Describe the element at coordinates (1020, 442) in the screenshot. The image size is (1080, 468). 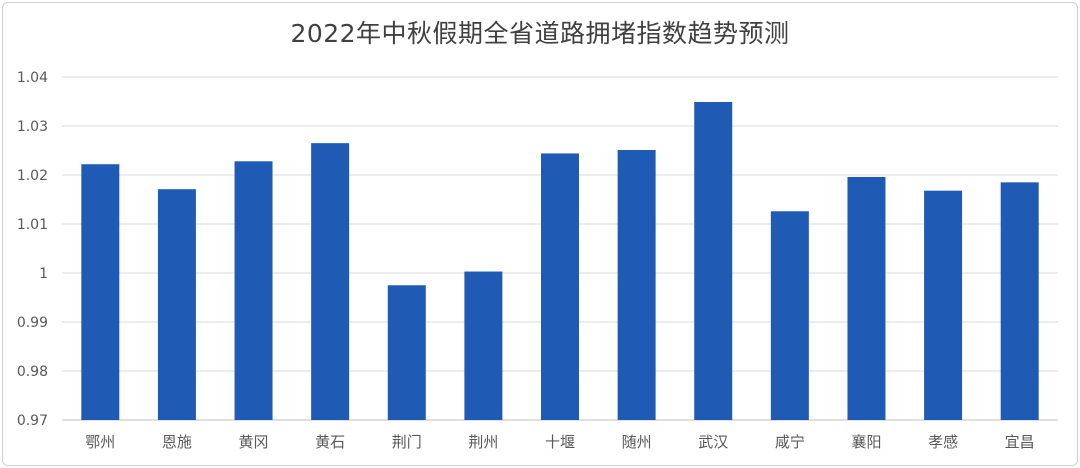
I see `x-tick-label: 宜昌` at that location.